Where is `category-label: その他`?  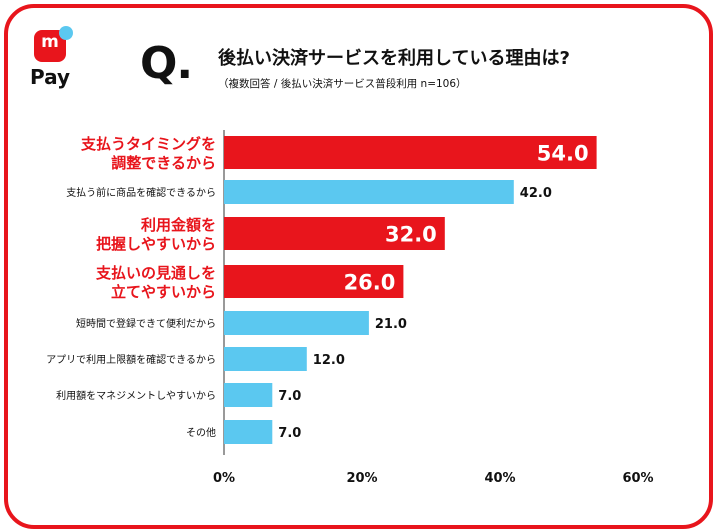
category-label: その他 is located at coordinates (201, 432).